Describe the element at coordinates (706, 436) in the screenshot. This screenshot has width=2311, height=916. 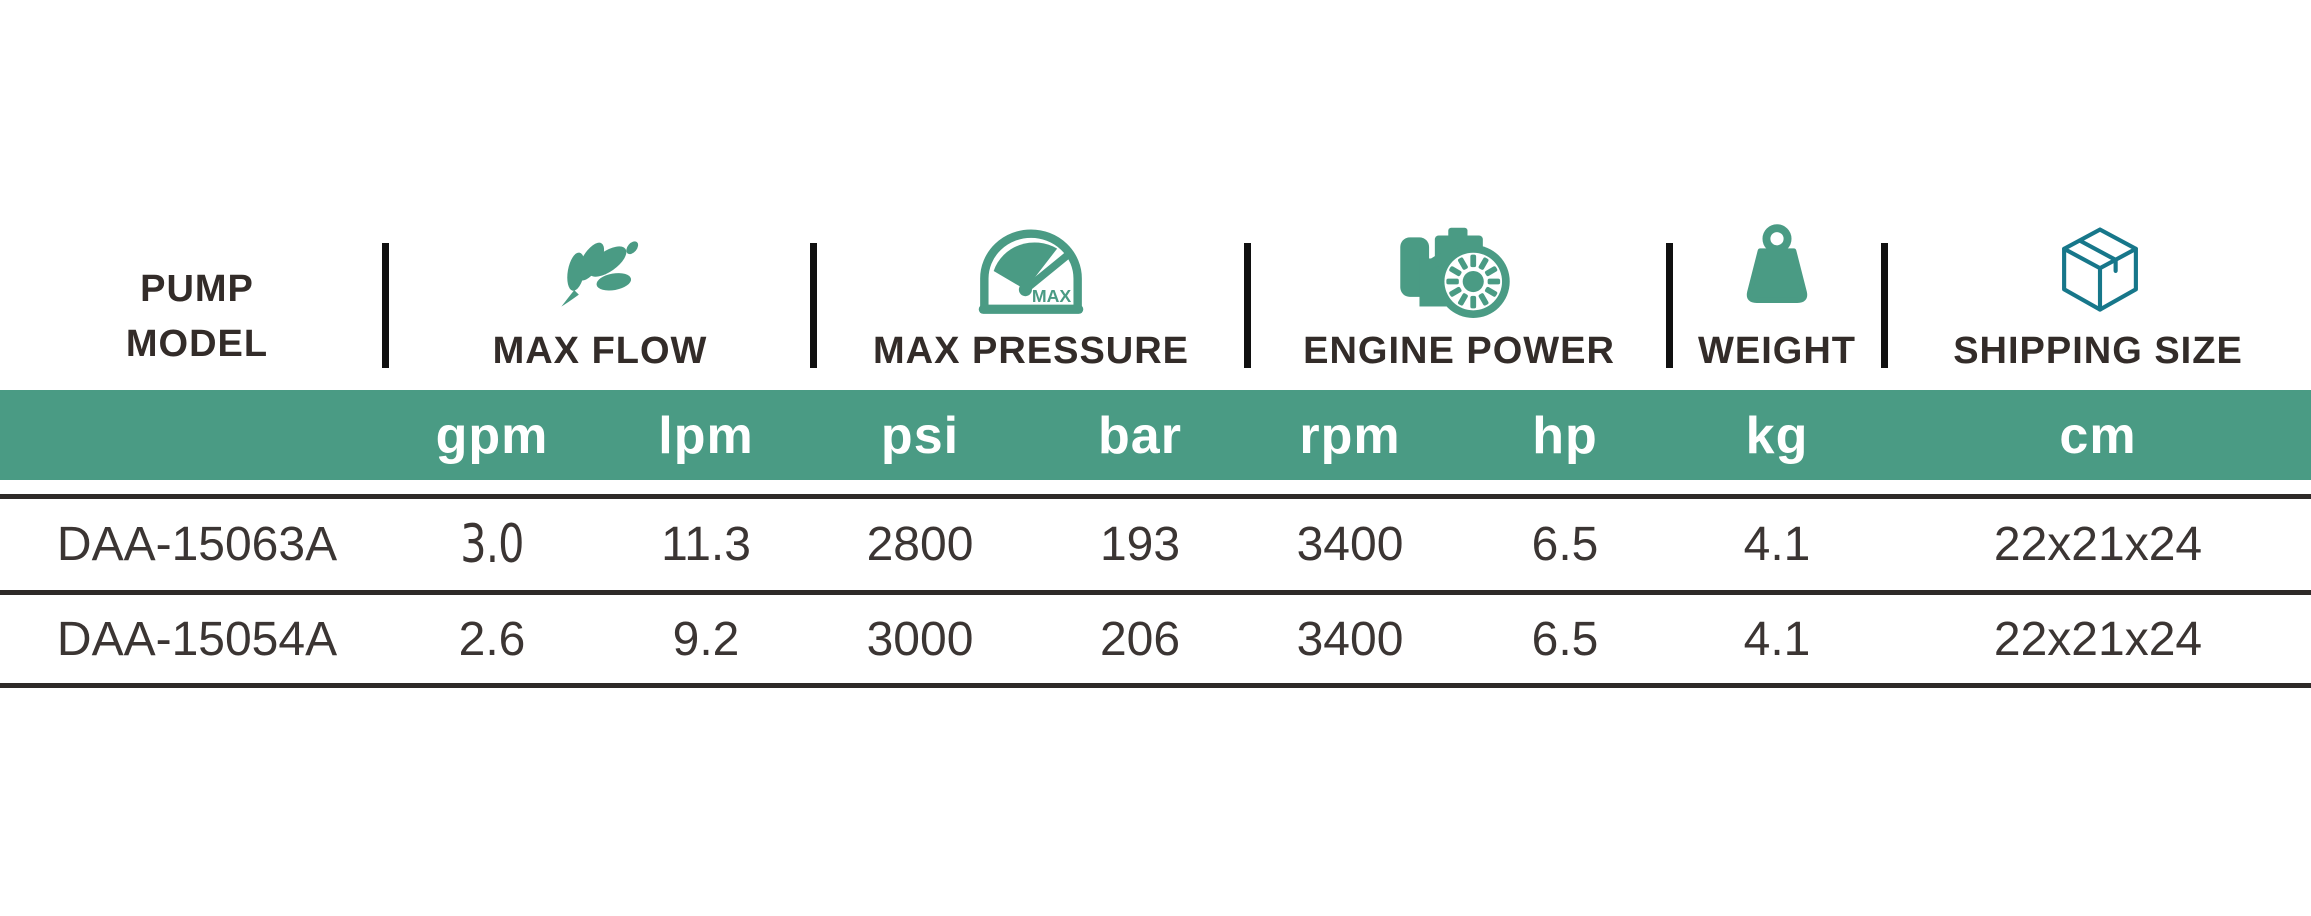
I see `unit-label-lpm: lpm` at that location.